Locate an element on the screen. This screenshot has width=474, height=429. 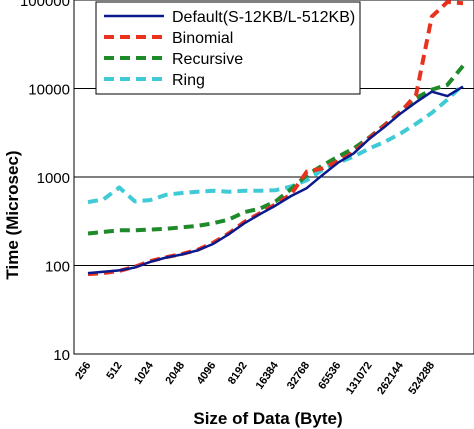
x-tick-label: 256 is located at coordinates (83, 371).